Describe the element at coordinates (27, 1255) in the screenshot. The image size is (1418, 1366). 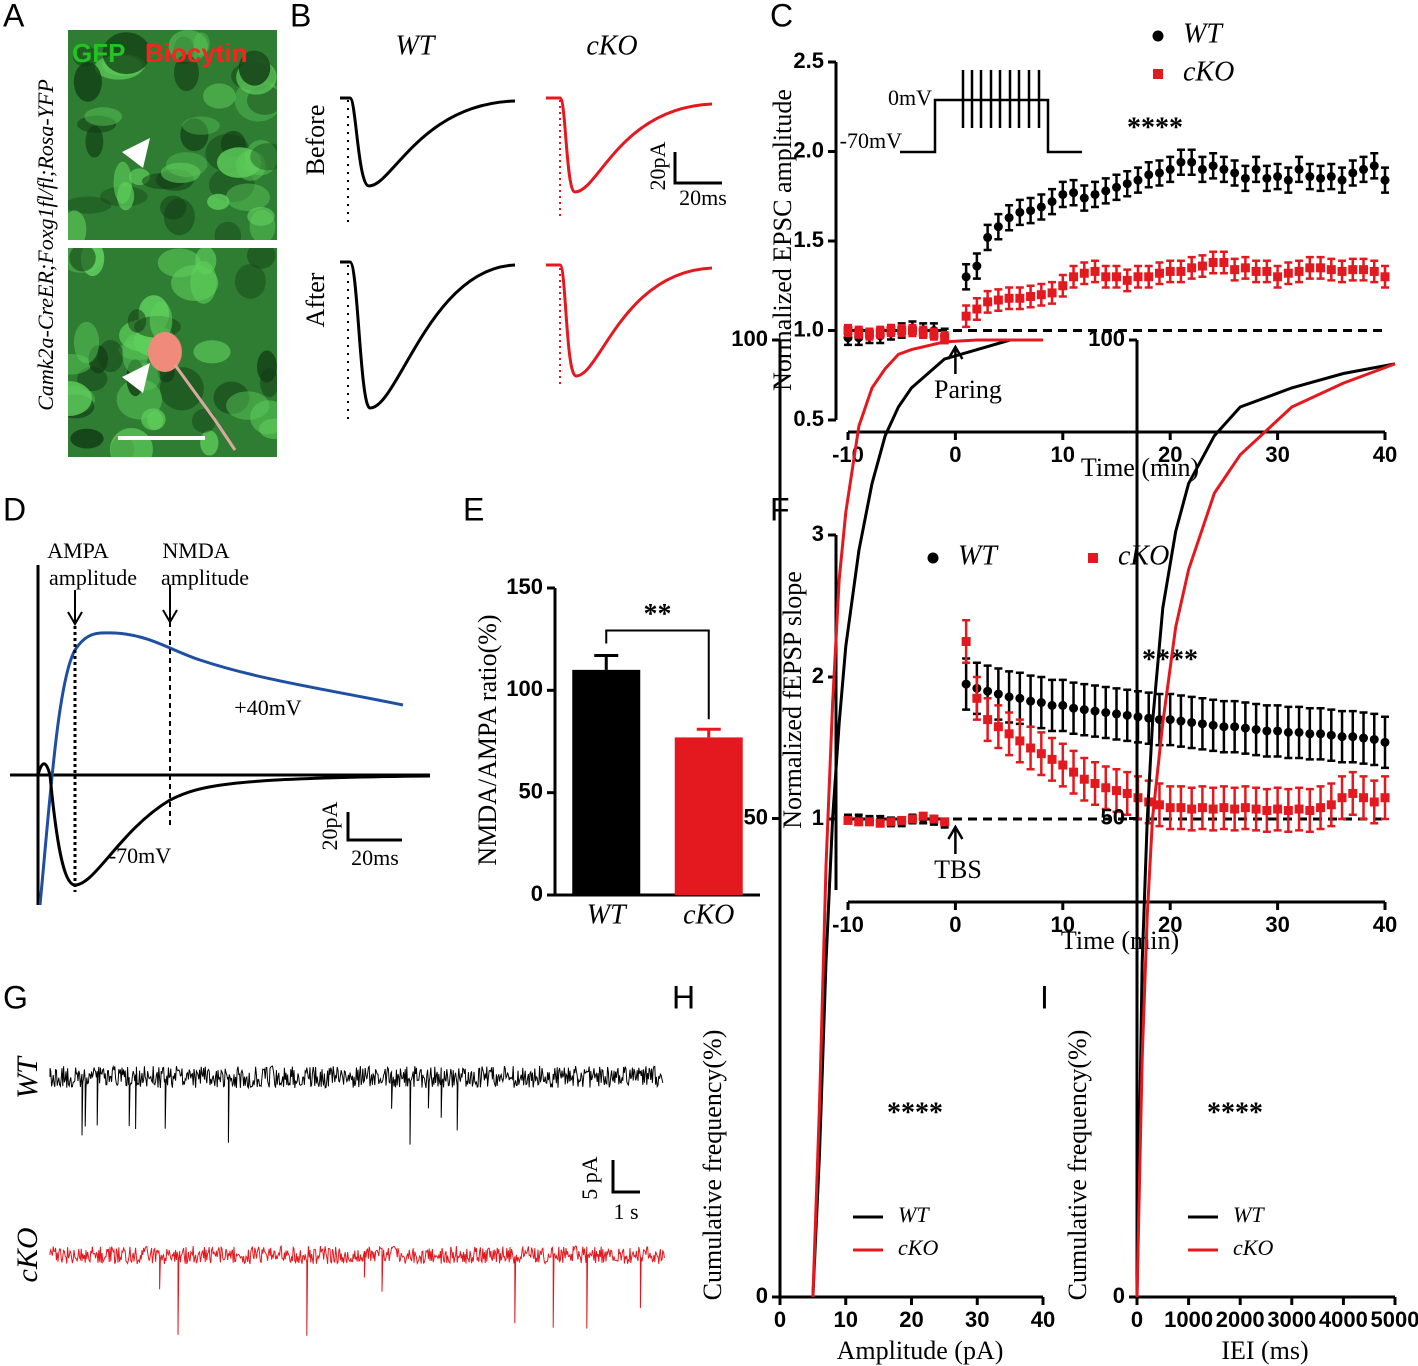
I see `row-label: cKO` at that location.